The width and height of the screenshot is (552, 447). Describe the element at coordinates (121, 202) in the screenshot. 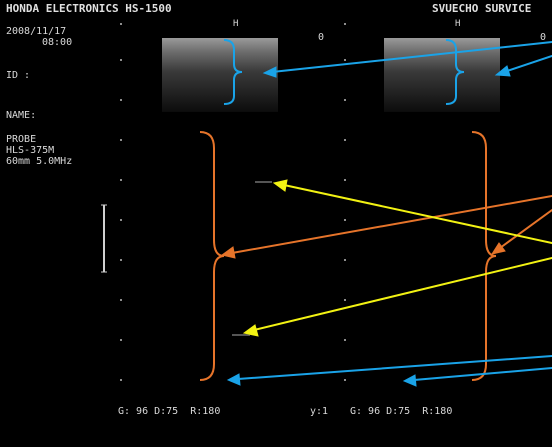

I see `depth-scale-left` at that location.